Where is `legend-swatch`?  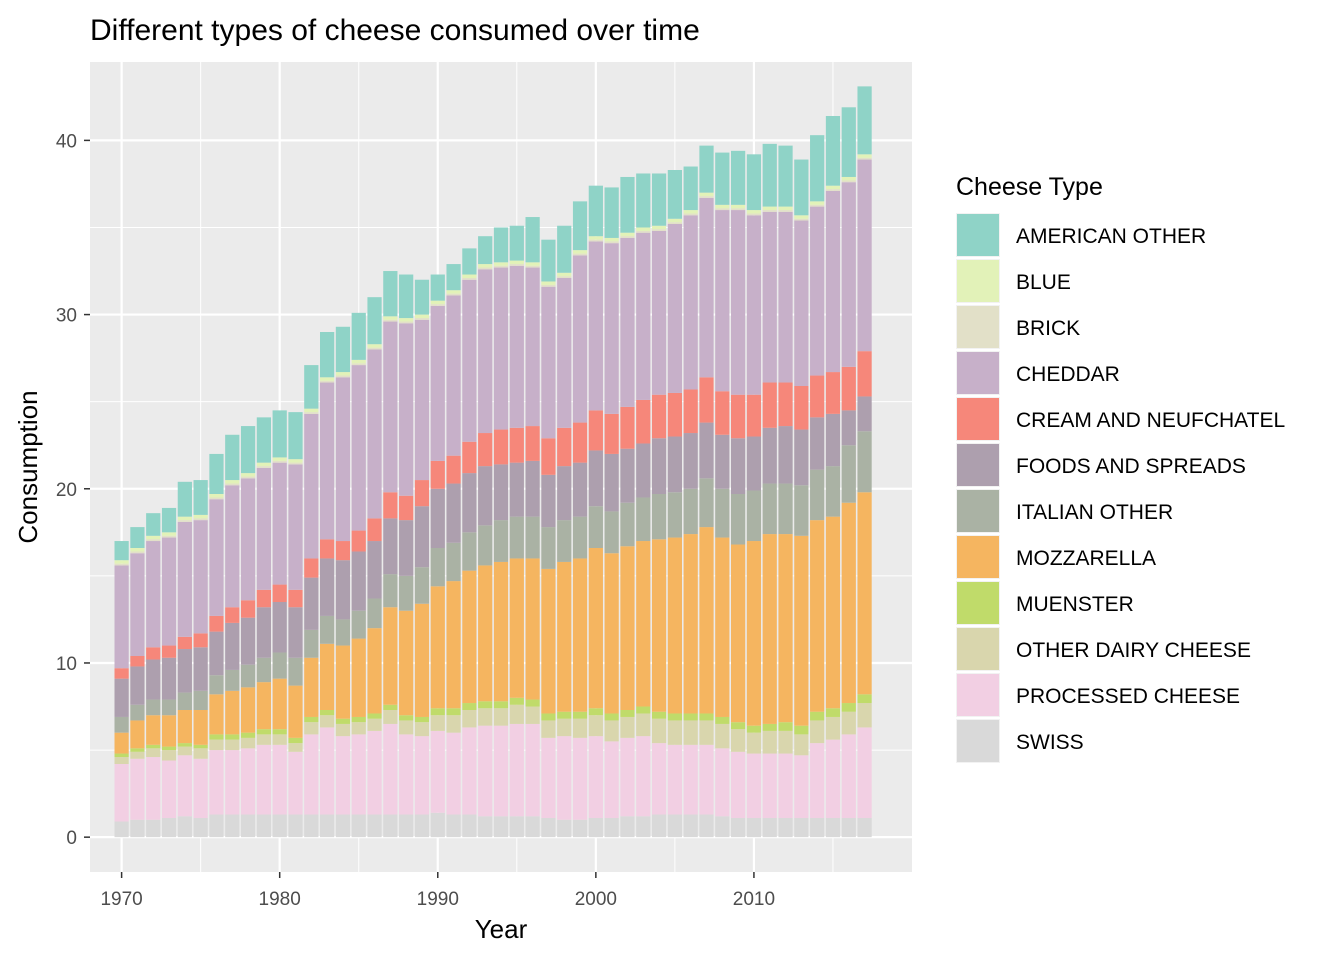 legend-swatch is located at coordinates (978, 235).